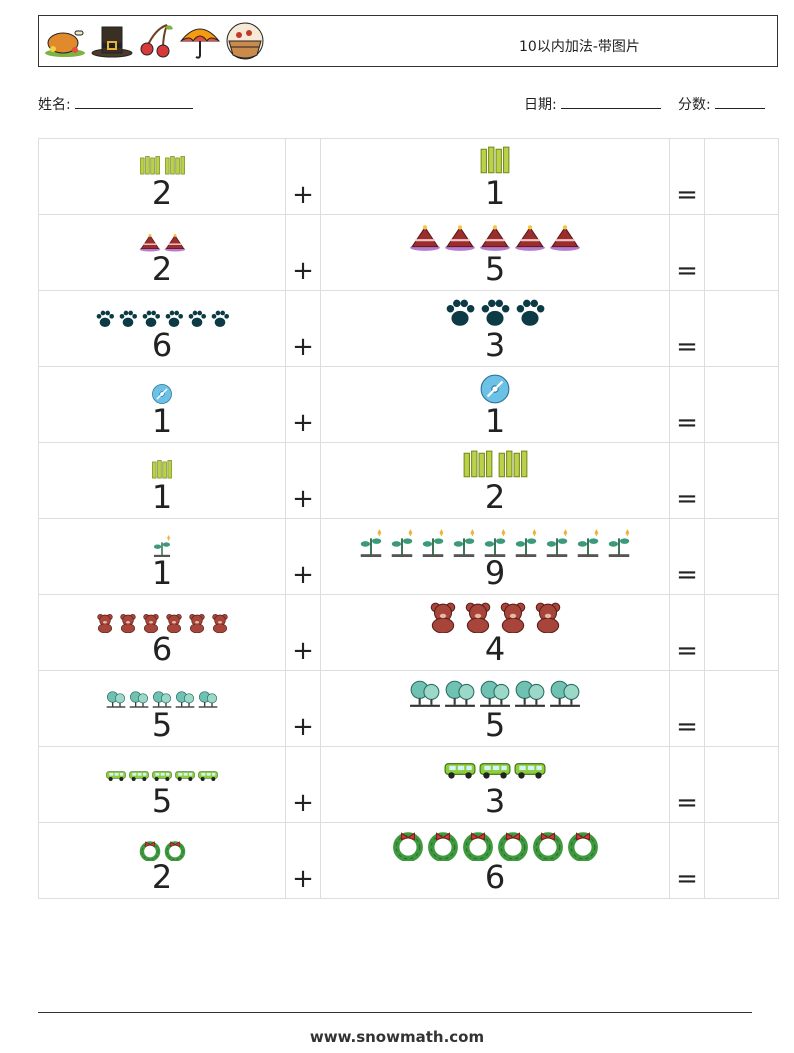 The image size is (794, 1053). What do you see at coordinates (154, 41) in the screenshot?
I see `header-icon-strip` at bounding box center [154, 41].